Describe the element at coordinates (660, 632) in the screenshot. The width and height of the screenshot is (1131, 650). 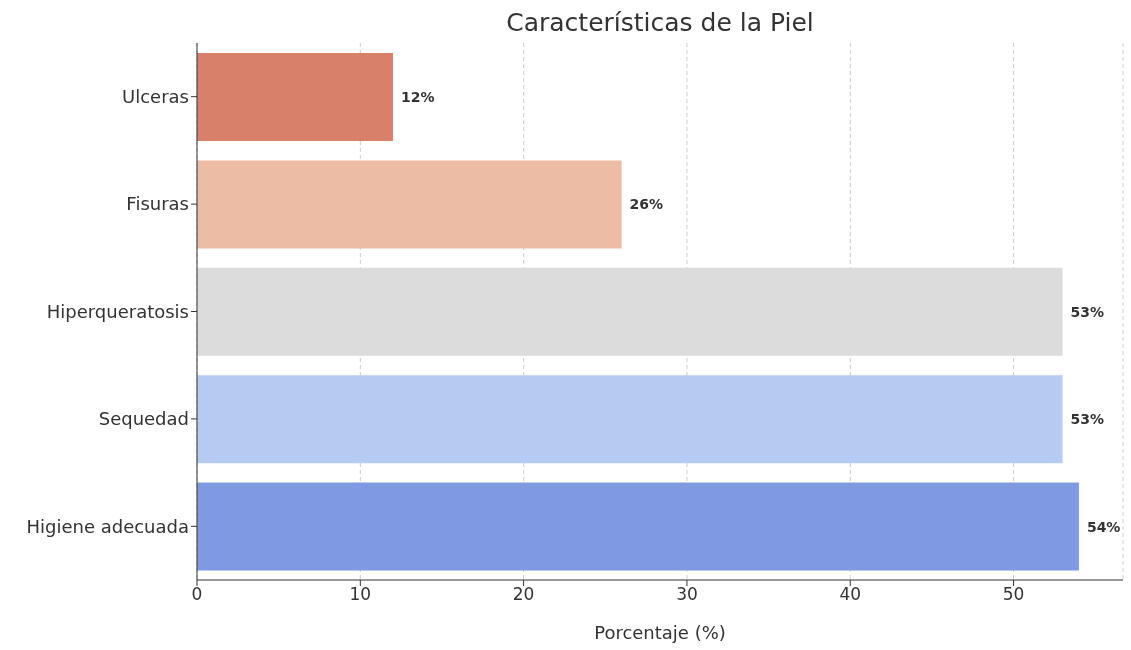
I see `x-axis-title: Porcentaje (%)` at that location.